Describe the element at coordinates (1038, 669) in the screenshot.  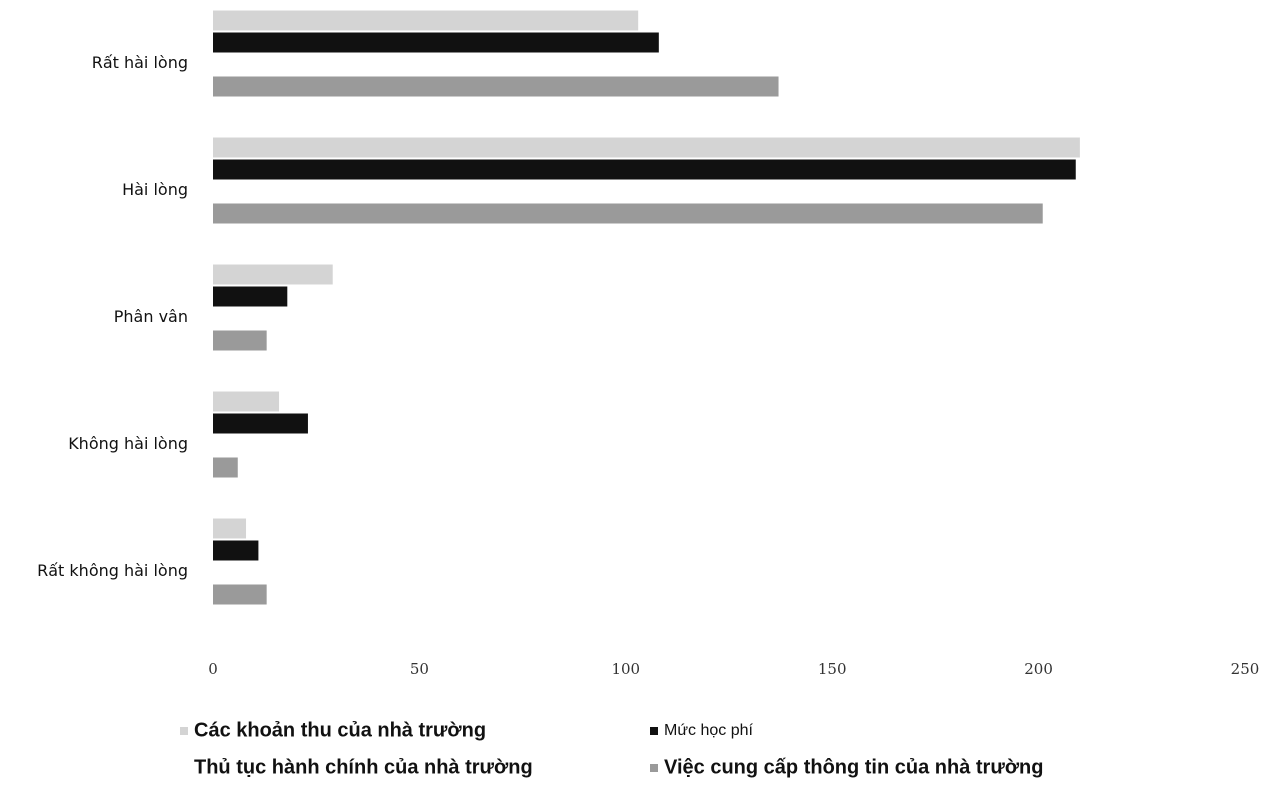
I see `x-tick-label: 200` at that location.